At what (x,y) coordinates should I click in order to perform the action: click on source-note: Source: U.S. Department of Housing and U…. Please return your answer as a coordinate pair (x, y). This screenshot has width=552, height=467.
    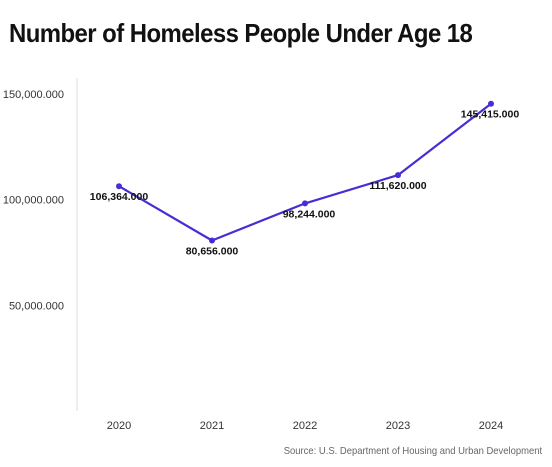
    Looking at the image, I should click on (412, 451).